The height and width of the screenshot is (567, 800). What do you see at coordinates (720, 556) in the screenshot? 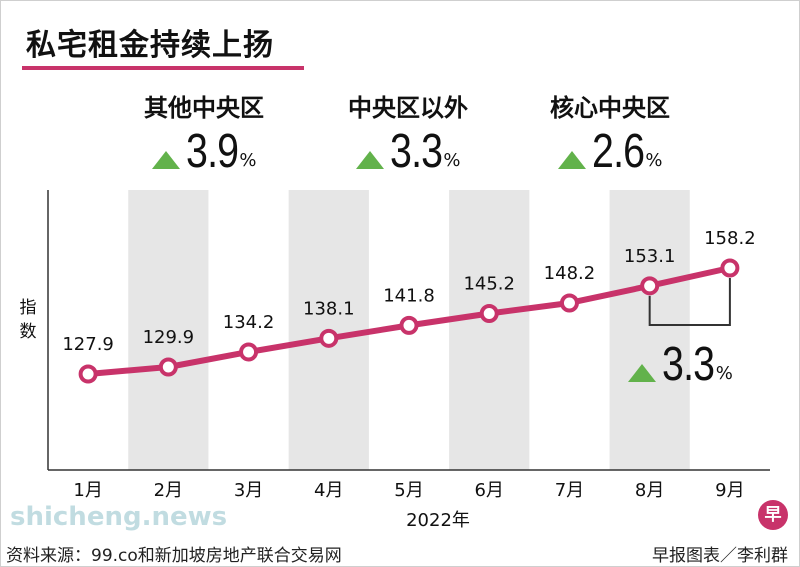
I see `credit-note: 早报图表／李利群` at bounding box center [720, 556].